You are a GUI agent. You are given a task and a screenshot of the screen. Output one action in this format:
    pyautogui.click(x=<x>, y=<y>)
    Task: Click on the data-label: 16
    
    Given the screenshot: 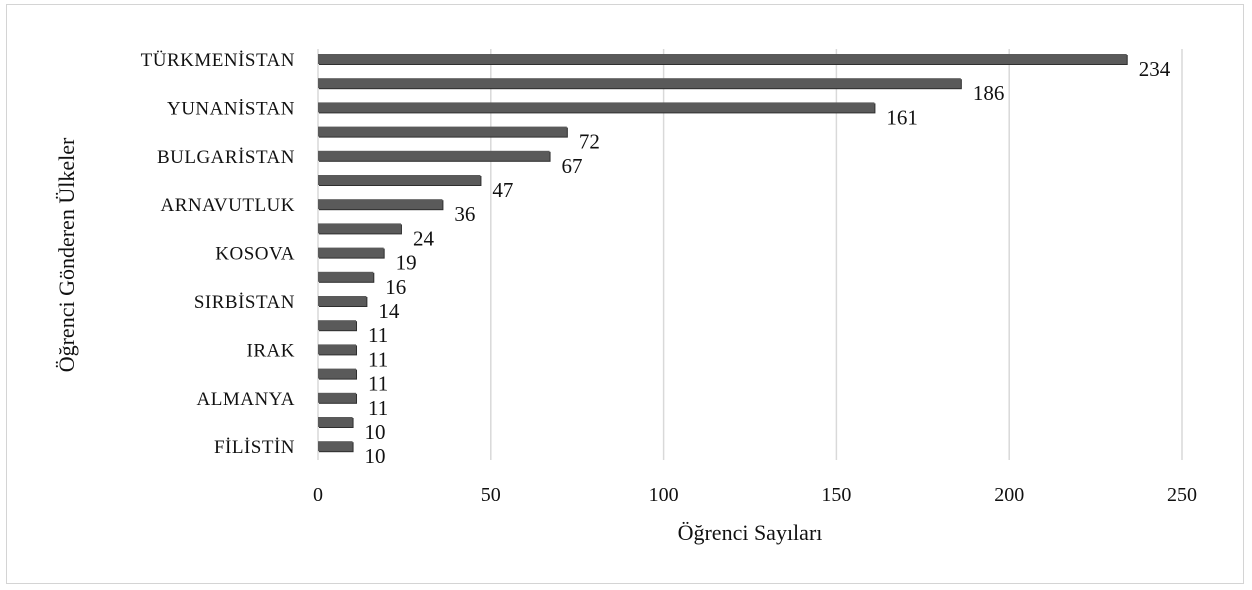 What is the action you would take?
    pyautogui.click(x=395, y=287)
    